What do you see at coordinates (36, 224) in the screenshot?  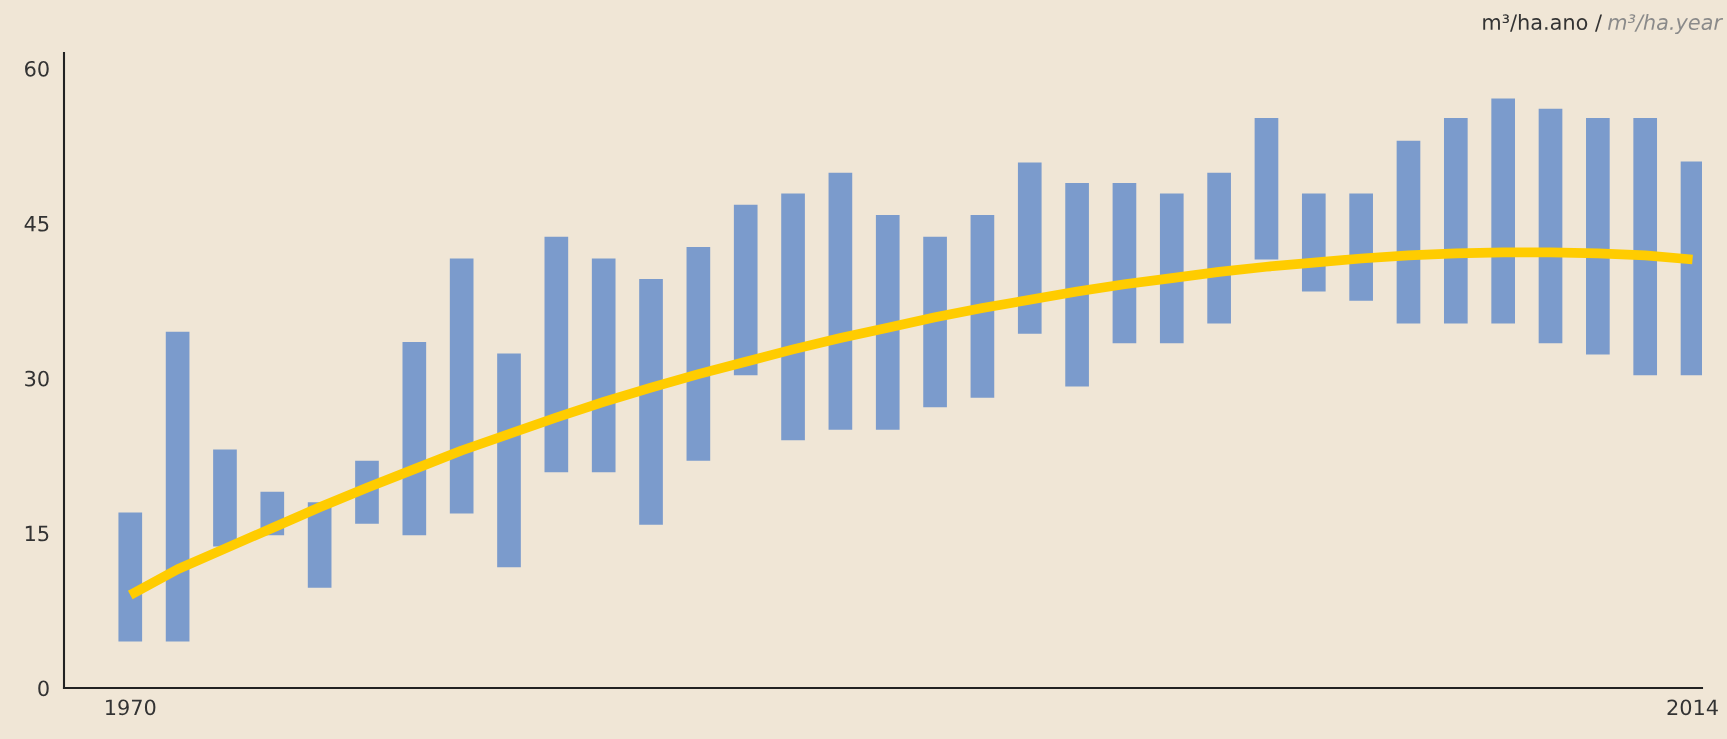 I see `y-tick-label: 45` at bounding box center [36, 224].